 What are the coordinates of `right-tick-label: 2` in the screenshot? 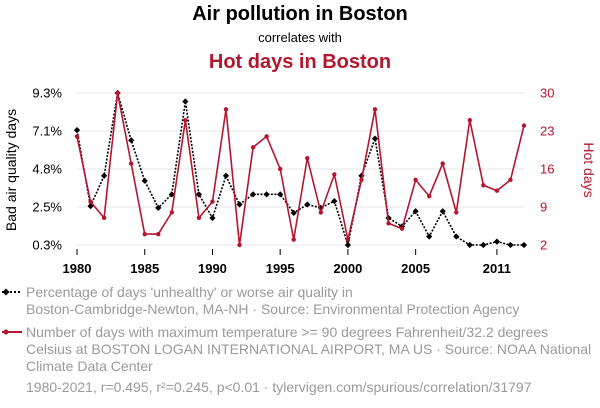 It's located at (543, 245).